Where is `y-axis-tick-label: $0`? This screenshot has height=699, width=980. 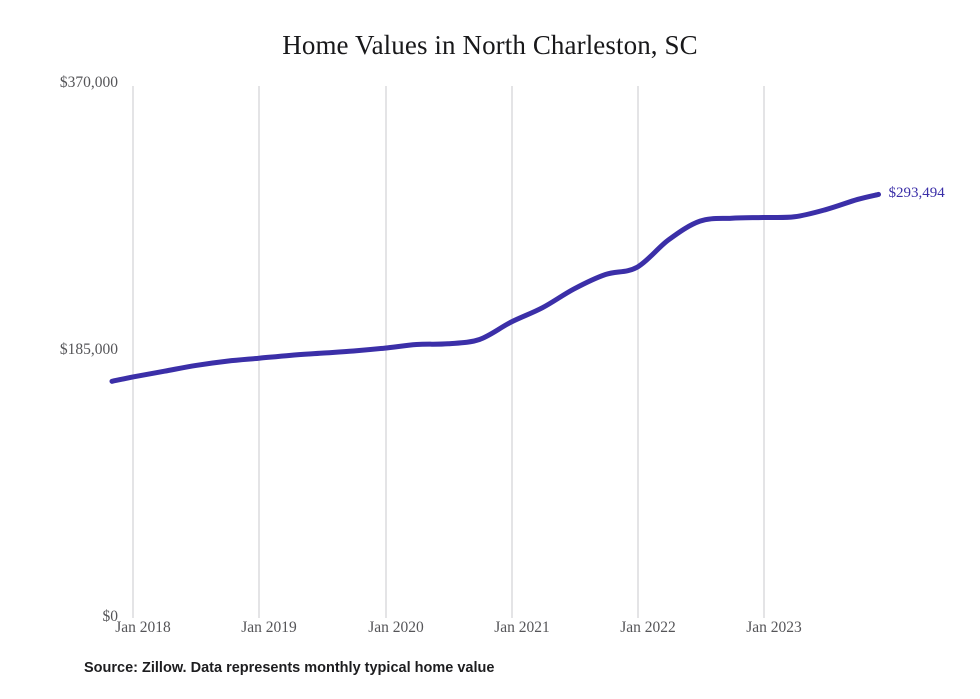
y-axis-tick-label: $0 is located at coordinates (110, 616).